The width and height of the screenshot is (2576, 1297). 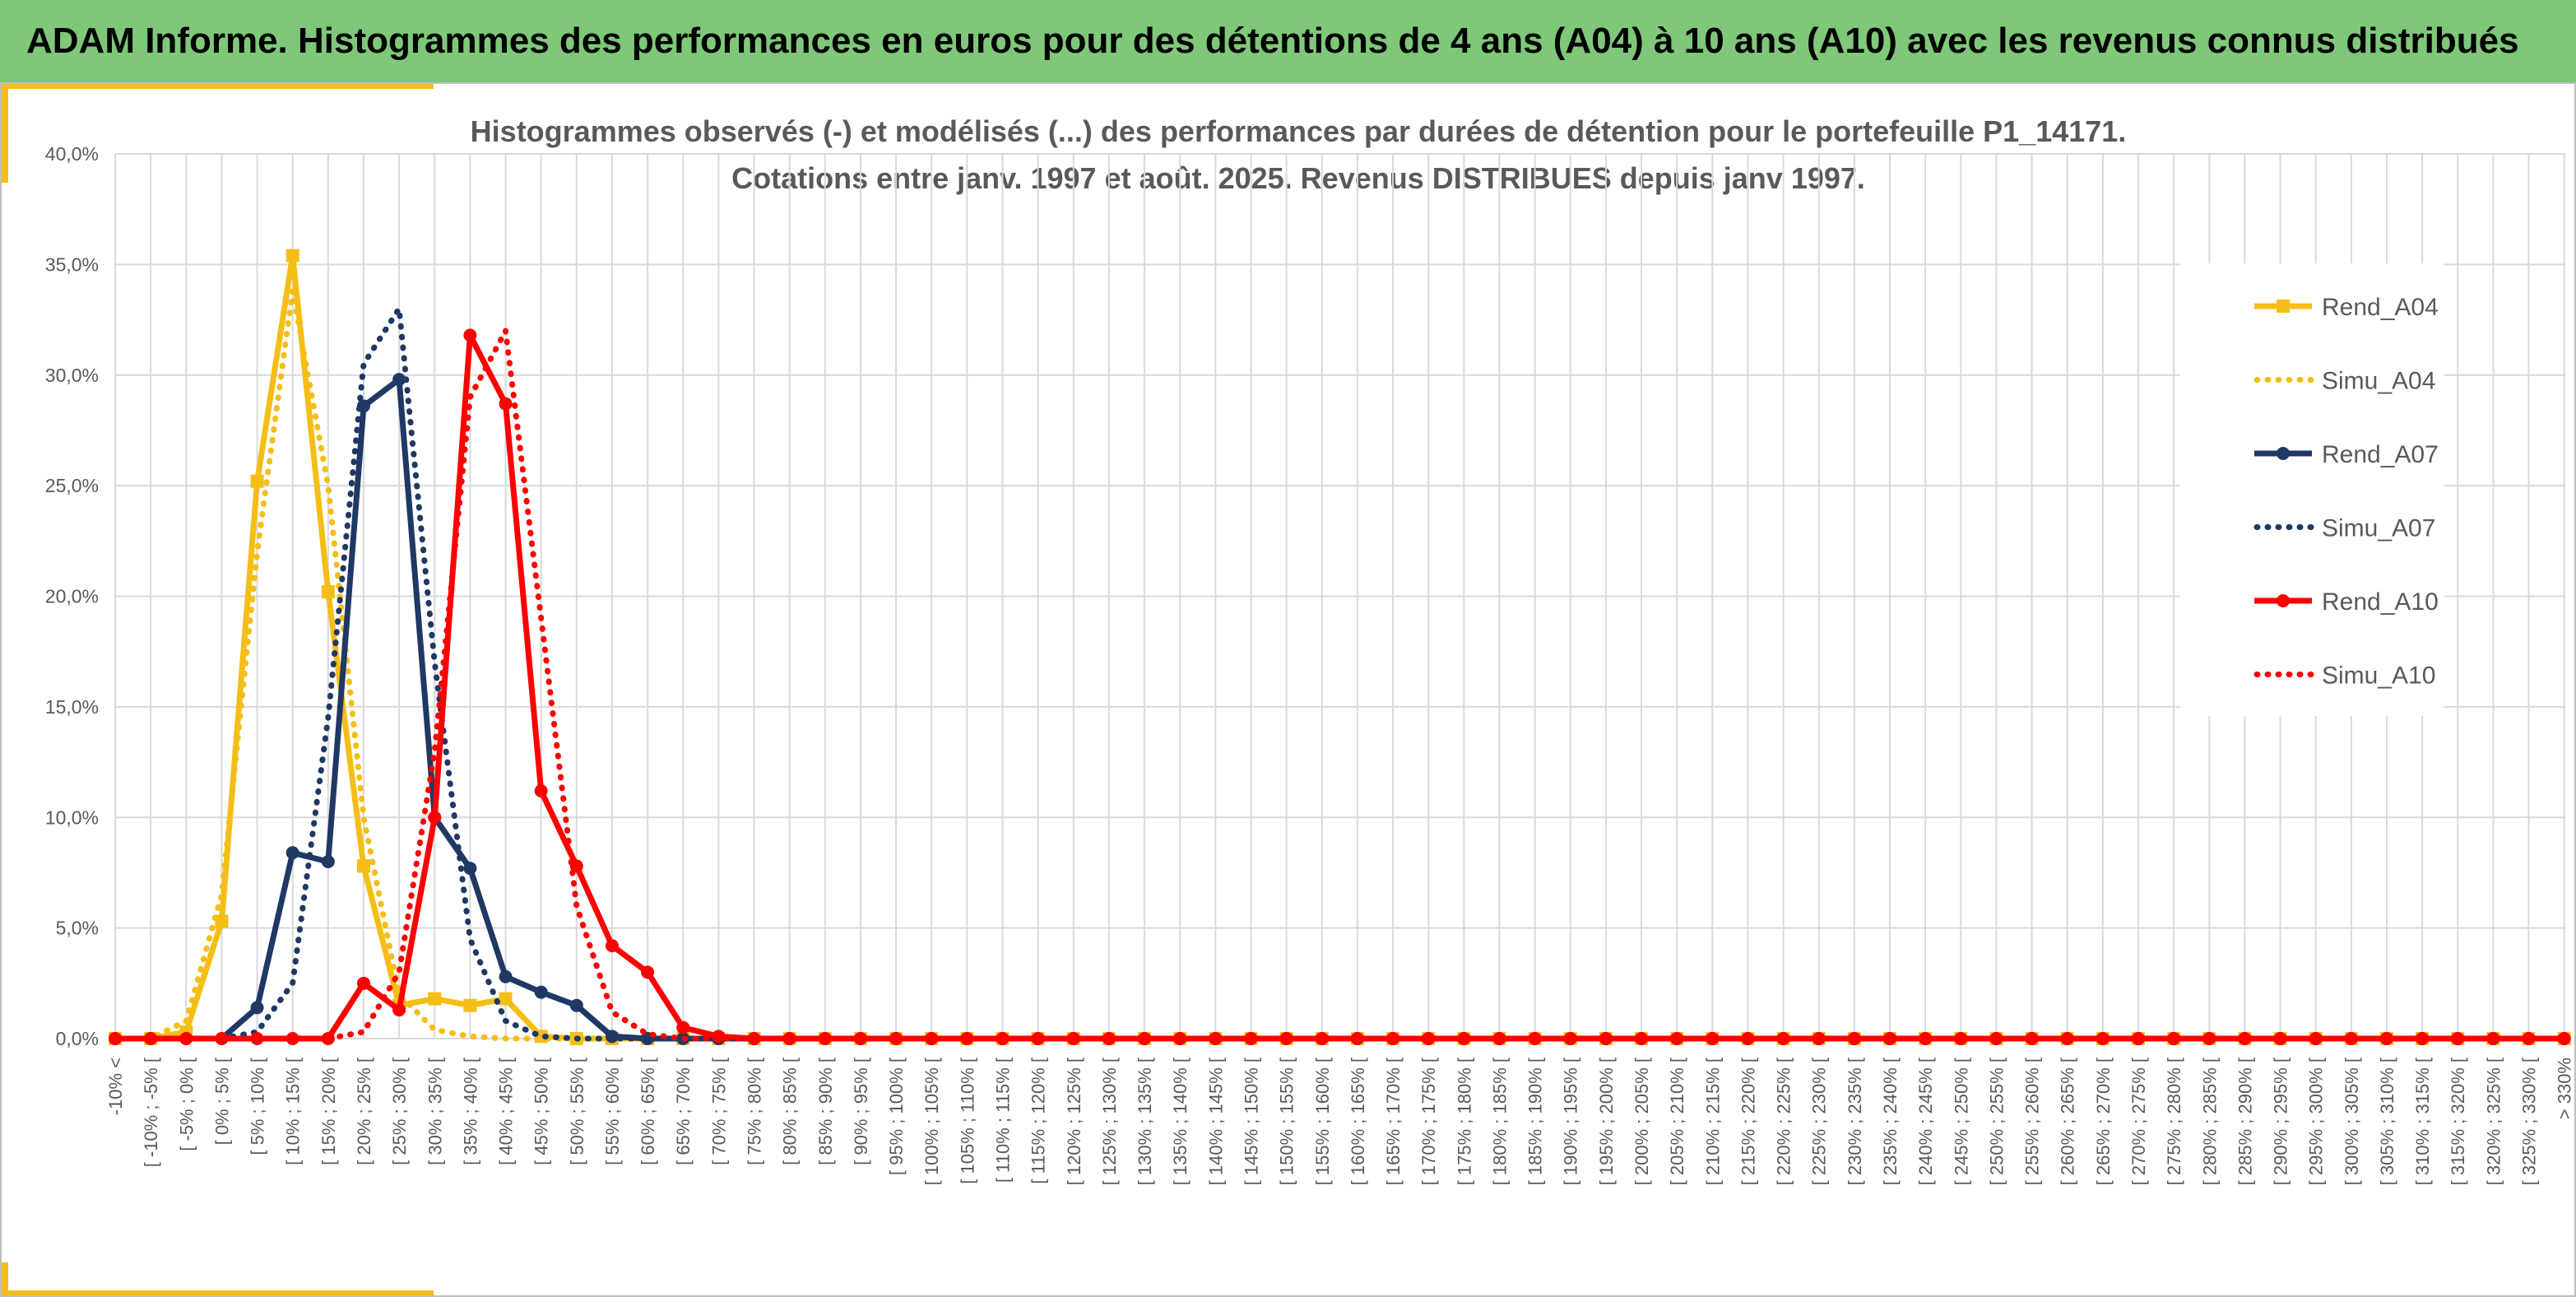 I want to click on x-tick-label: [ -5% ; 0% [, so click(x=186, y=1104).